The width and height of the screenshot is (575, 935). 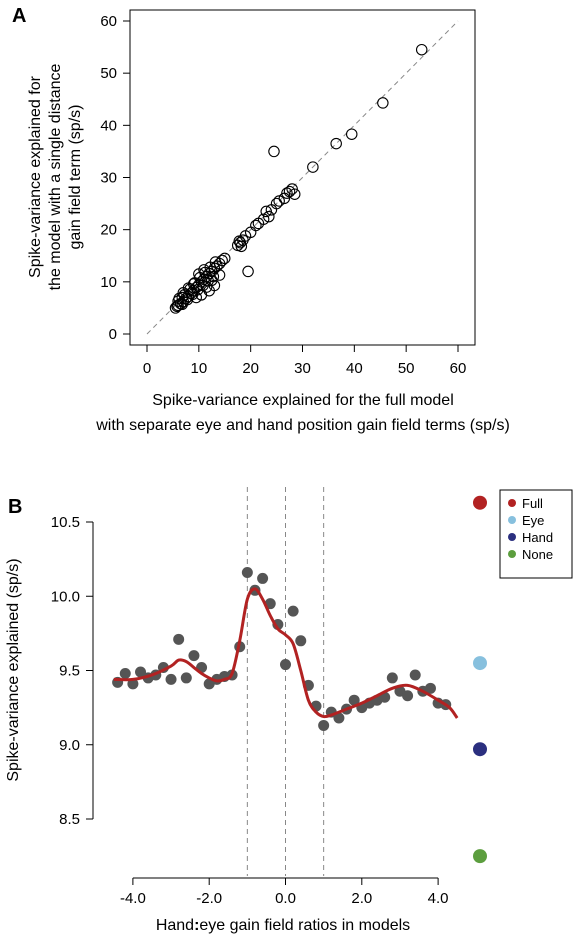 What do you see at coordinates (209, 898) in the screenshot?
I see `panel-b-xtick-label: -2.0` at bounding box center [209, 898].